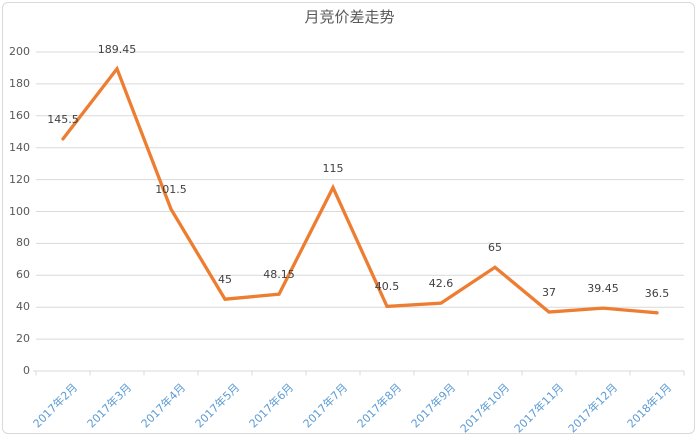 Image resolution: width=699 pixels, height=446 pixels. What do you see at coordinates (19, 147) in the screenshot?
I see `y-axis-label: 140` at bounding box center [19, 147].